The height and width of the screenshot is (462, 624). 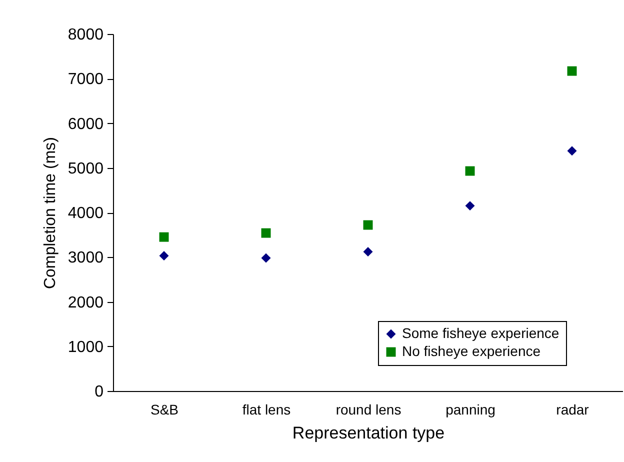 What do you see at coordinates (481, 333) in the screenshot?
I see `legend-label: Some fisheye experience` at bounding box center [481, 333].